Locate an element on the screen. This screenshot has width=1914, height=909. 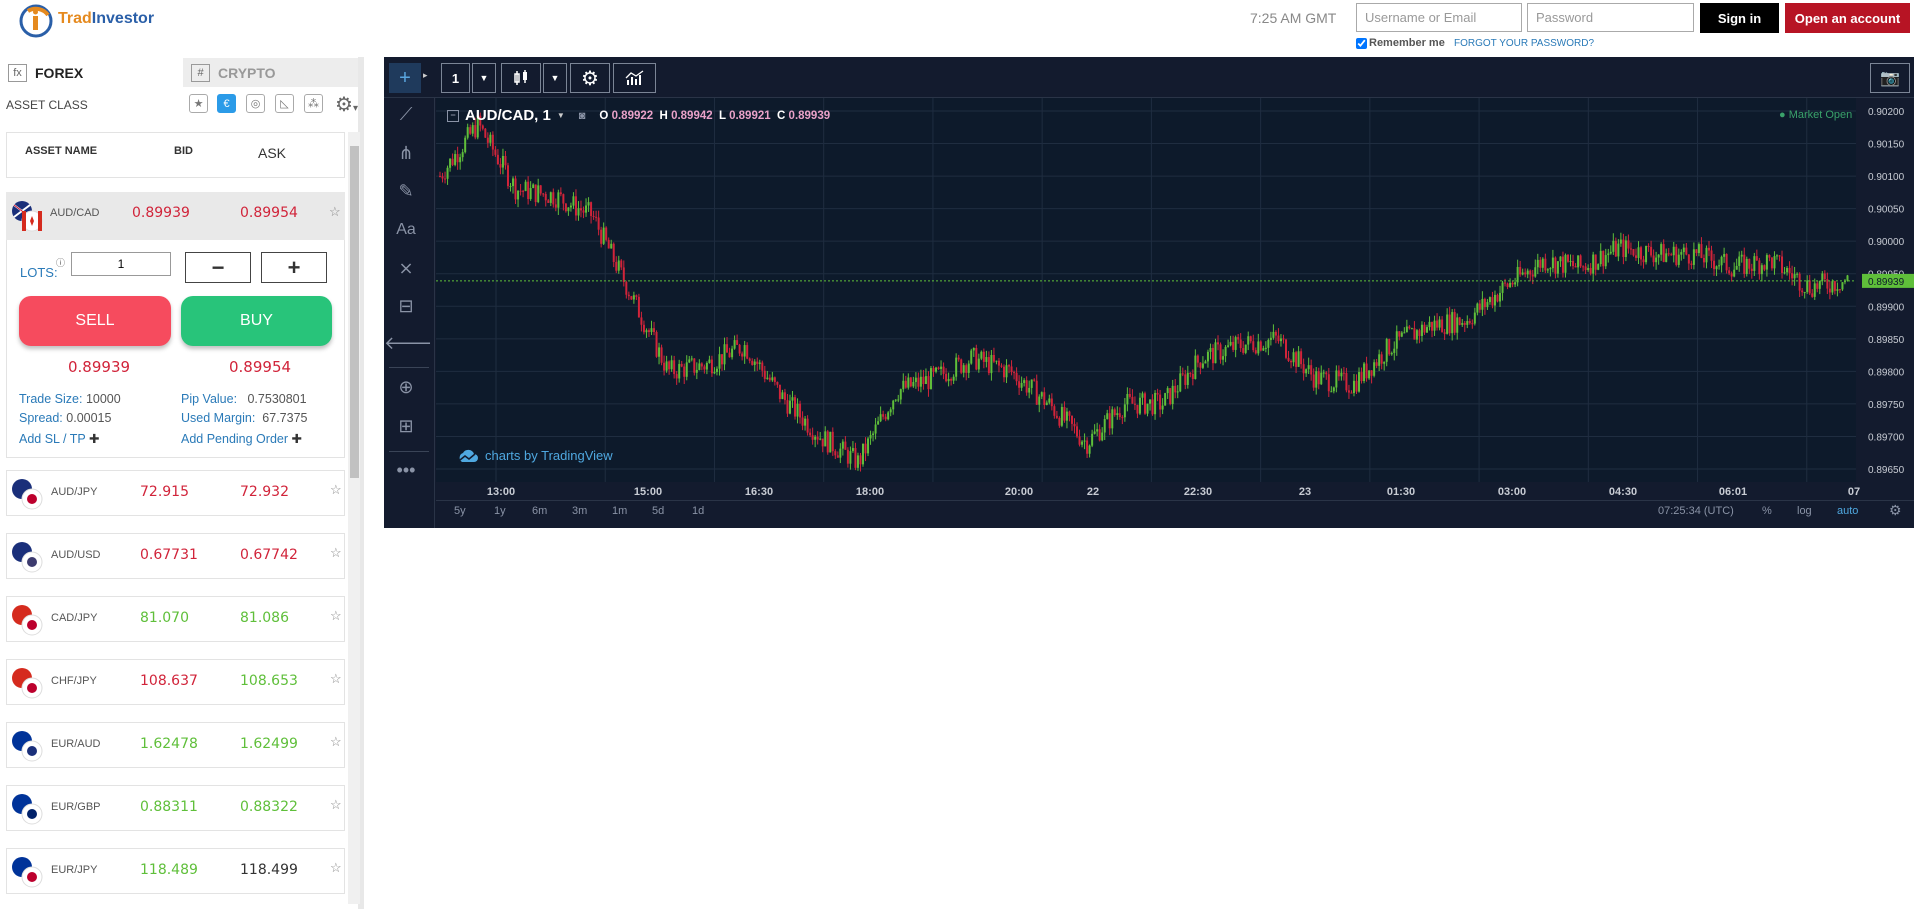
range-button-1y: 1y is located at coordinates (500, 511).